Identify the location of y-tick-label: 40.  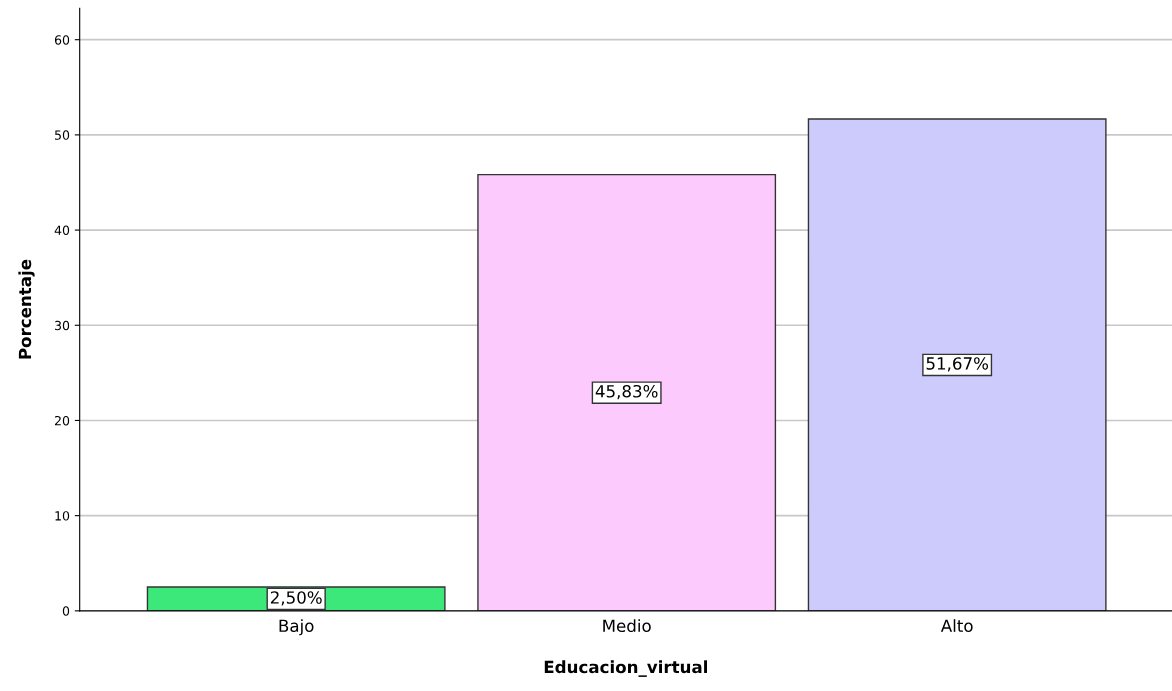
(62, 230).